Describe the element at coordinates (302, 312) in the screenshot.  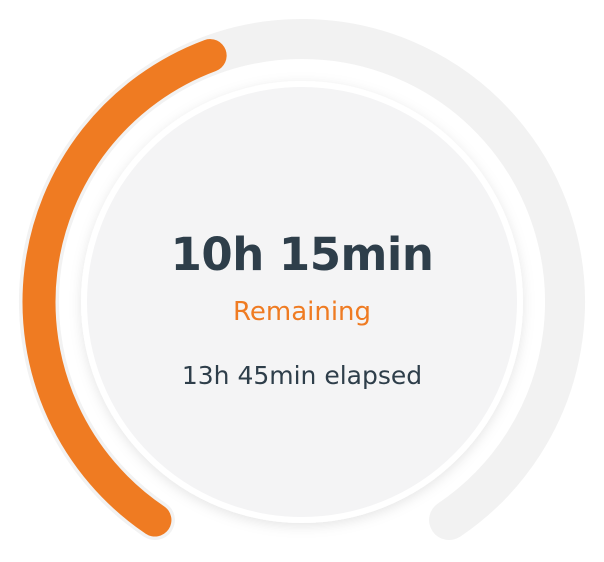
I see `remaining-label: Remaining` at that location.